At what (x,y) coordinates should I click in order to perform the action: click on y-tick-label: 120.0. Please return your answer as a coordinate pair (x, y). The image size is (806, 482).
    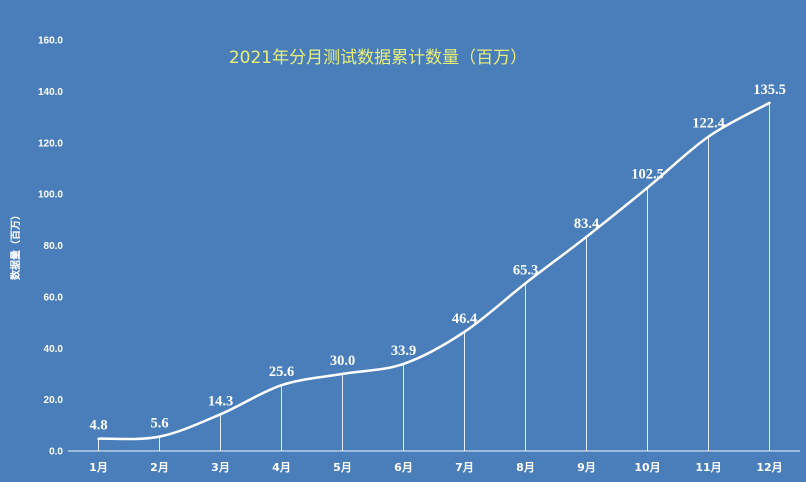
    Looking at the image, I should click on (50, 143).